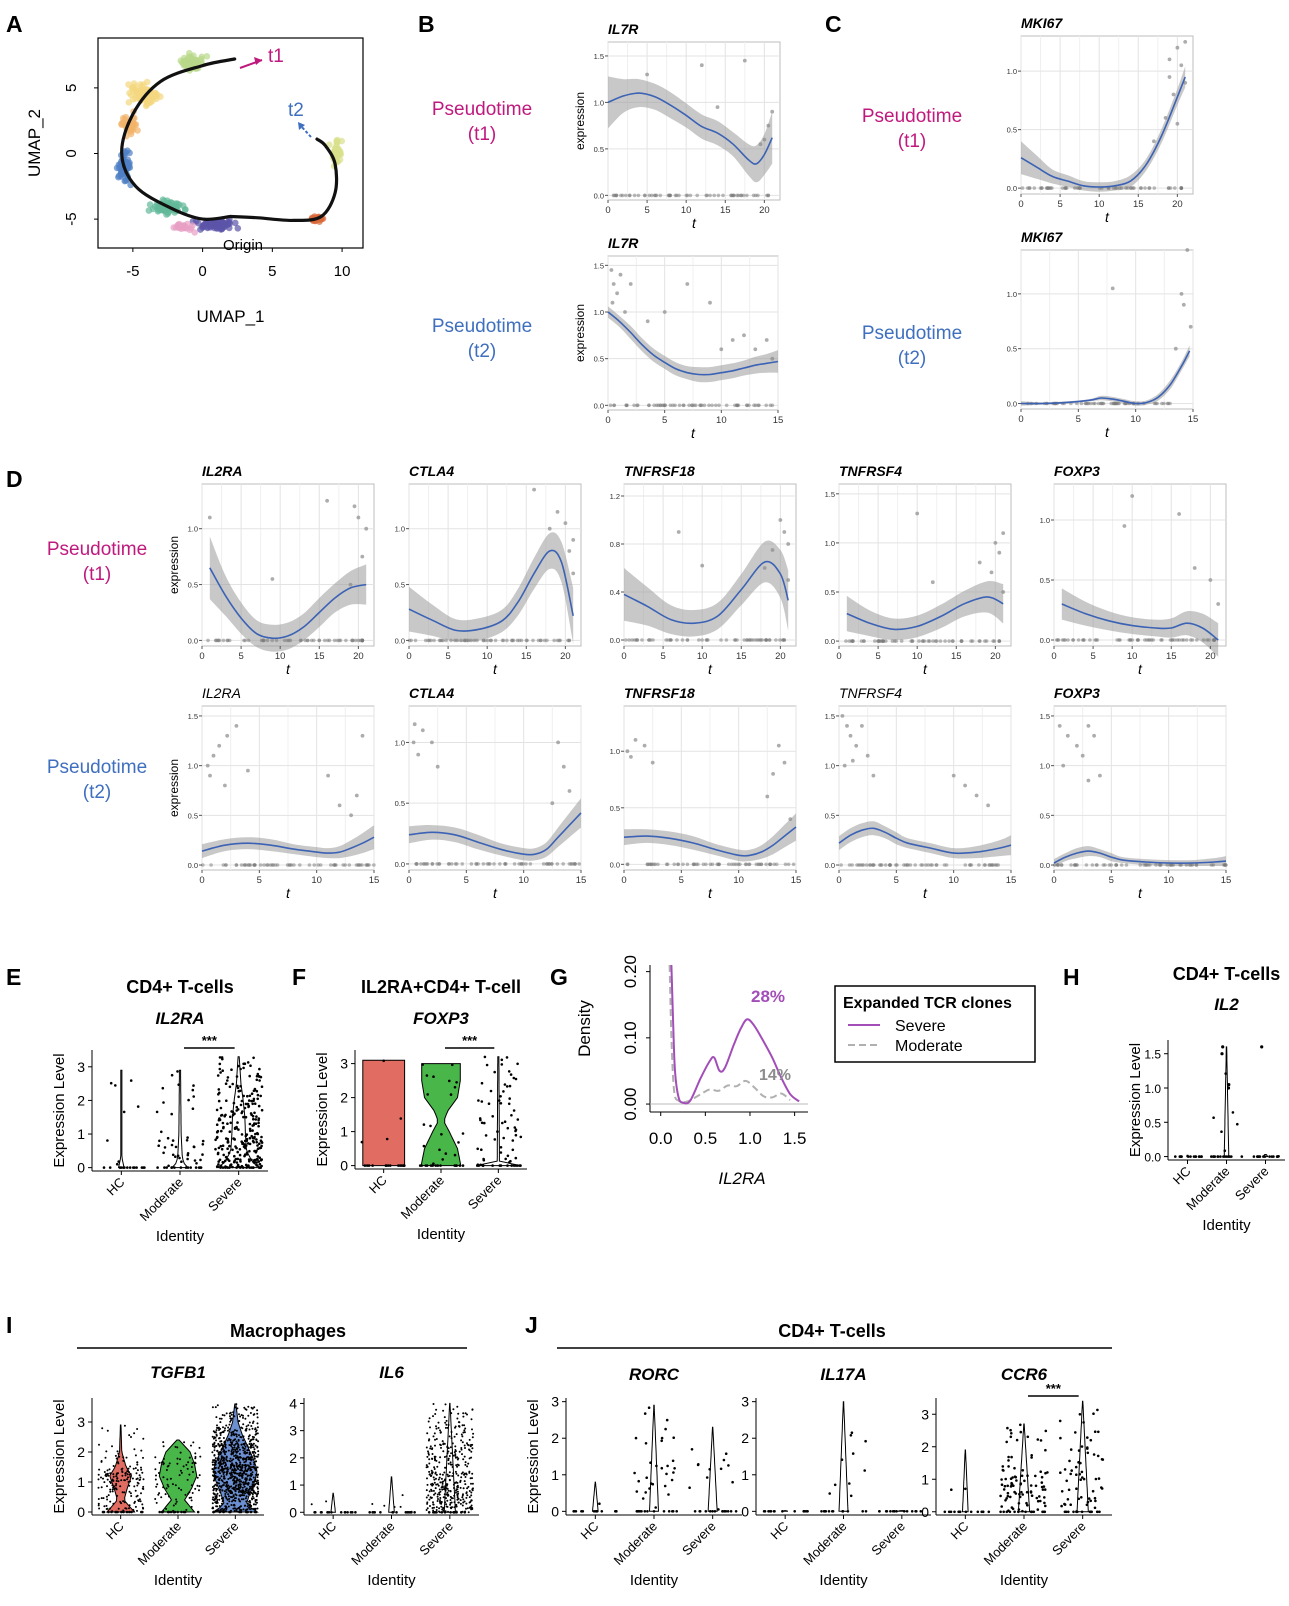 Image resolution: width=1289 pixels, height=1606 pixels. I want to click on extra-point, so click(1229, 1085).